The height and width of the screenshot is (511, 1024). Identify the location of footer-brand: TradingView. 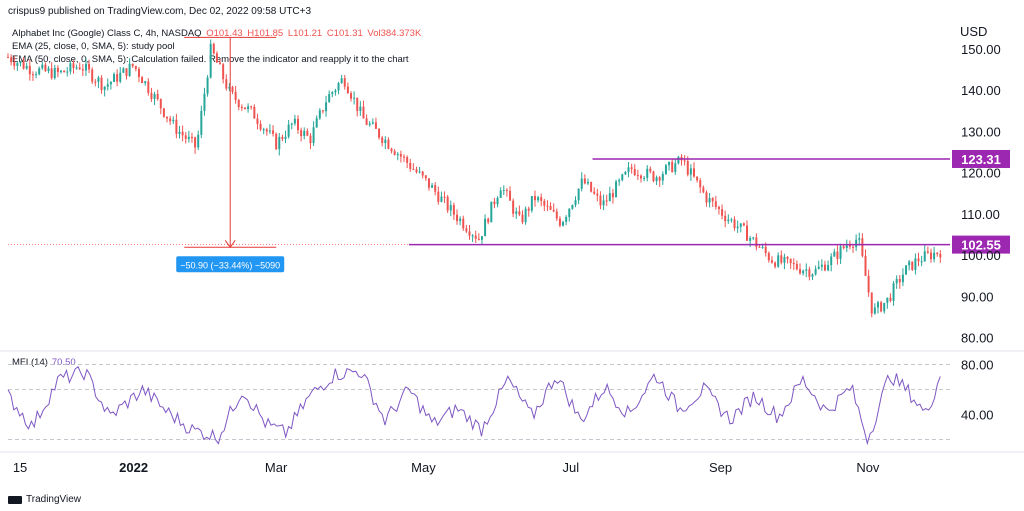
(54, 499).